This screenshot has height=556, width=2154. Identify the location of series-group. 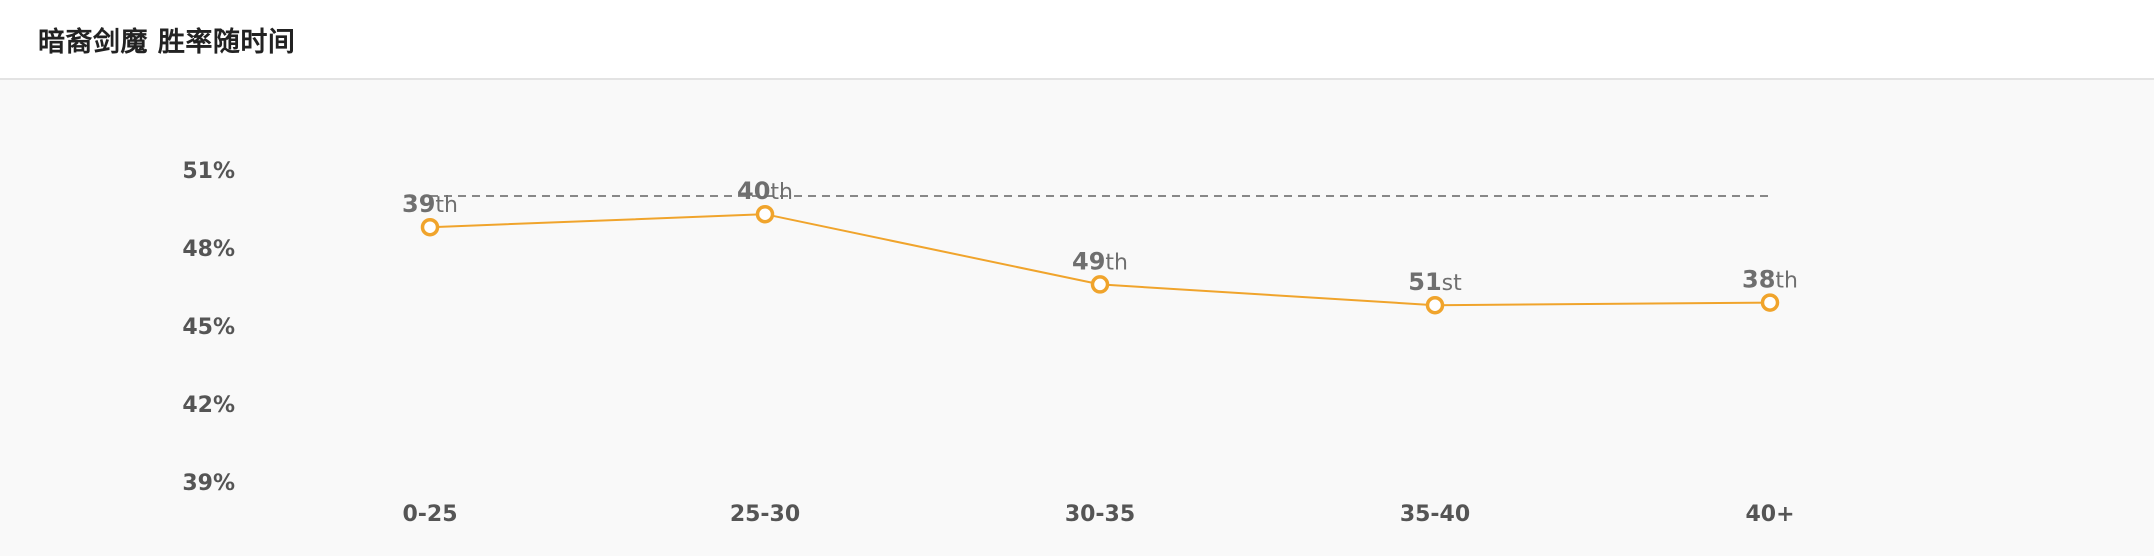
(1100, 259).